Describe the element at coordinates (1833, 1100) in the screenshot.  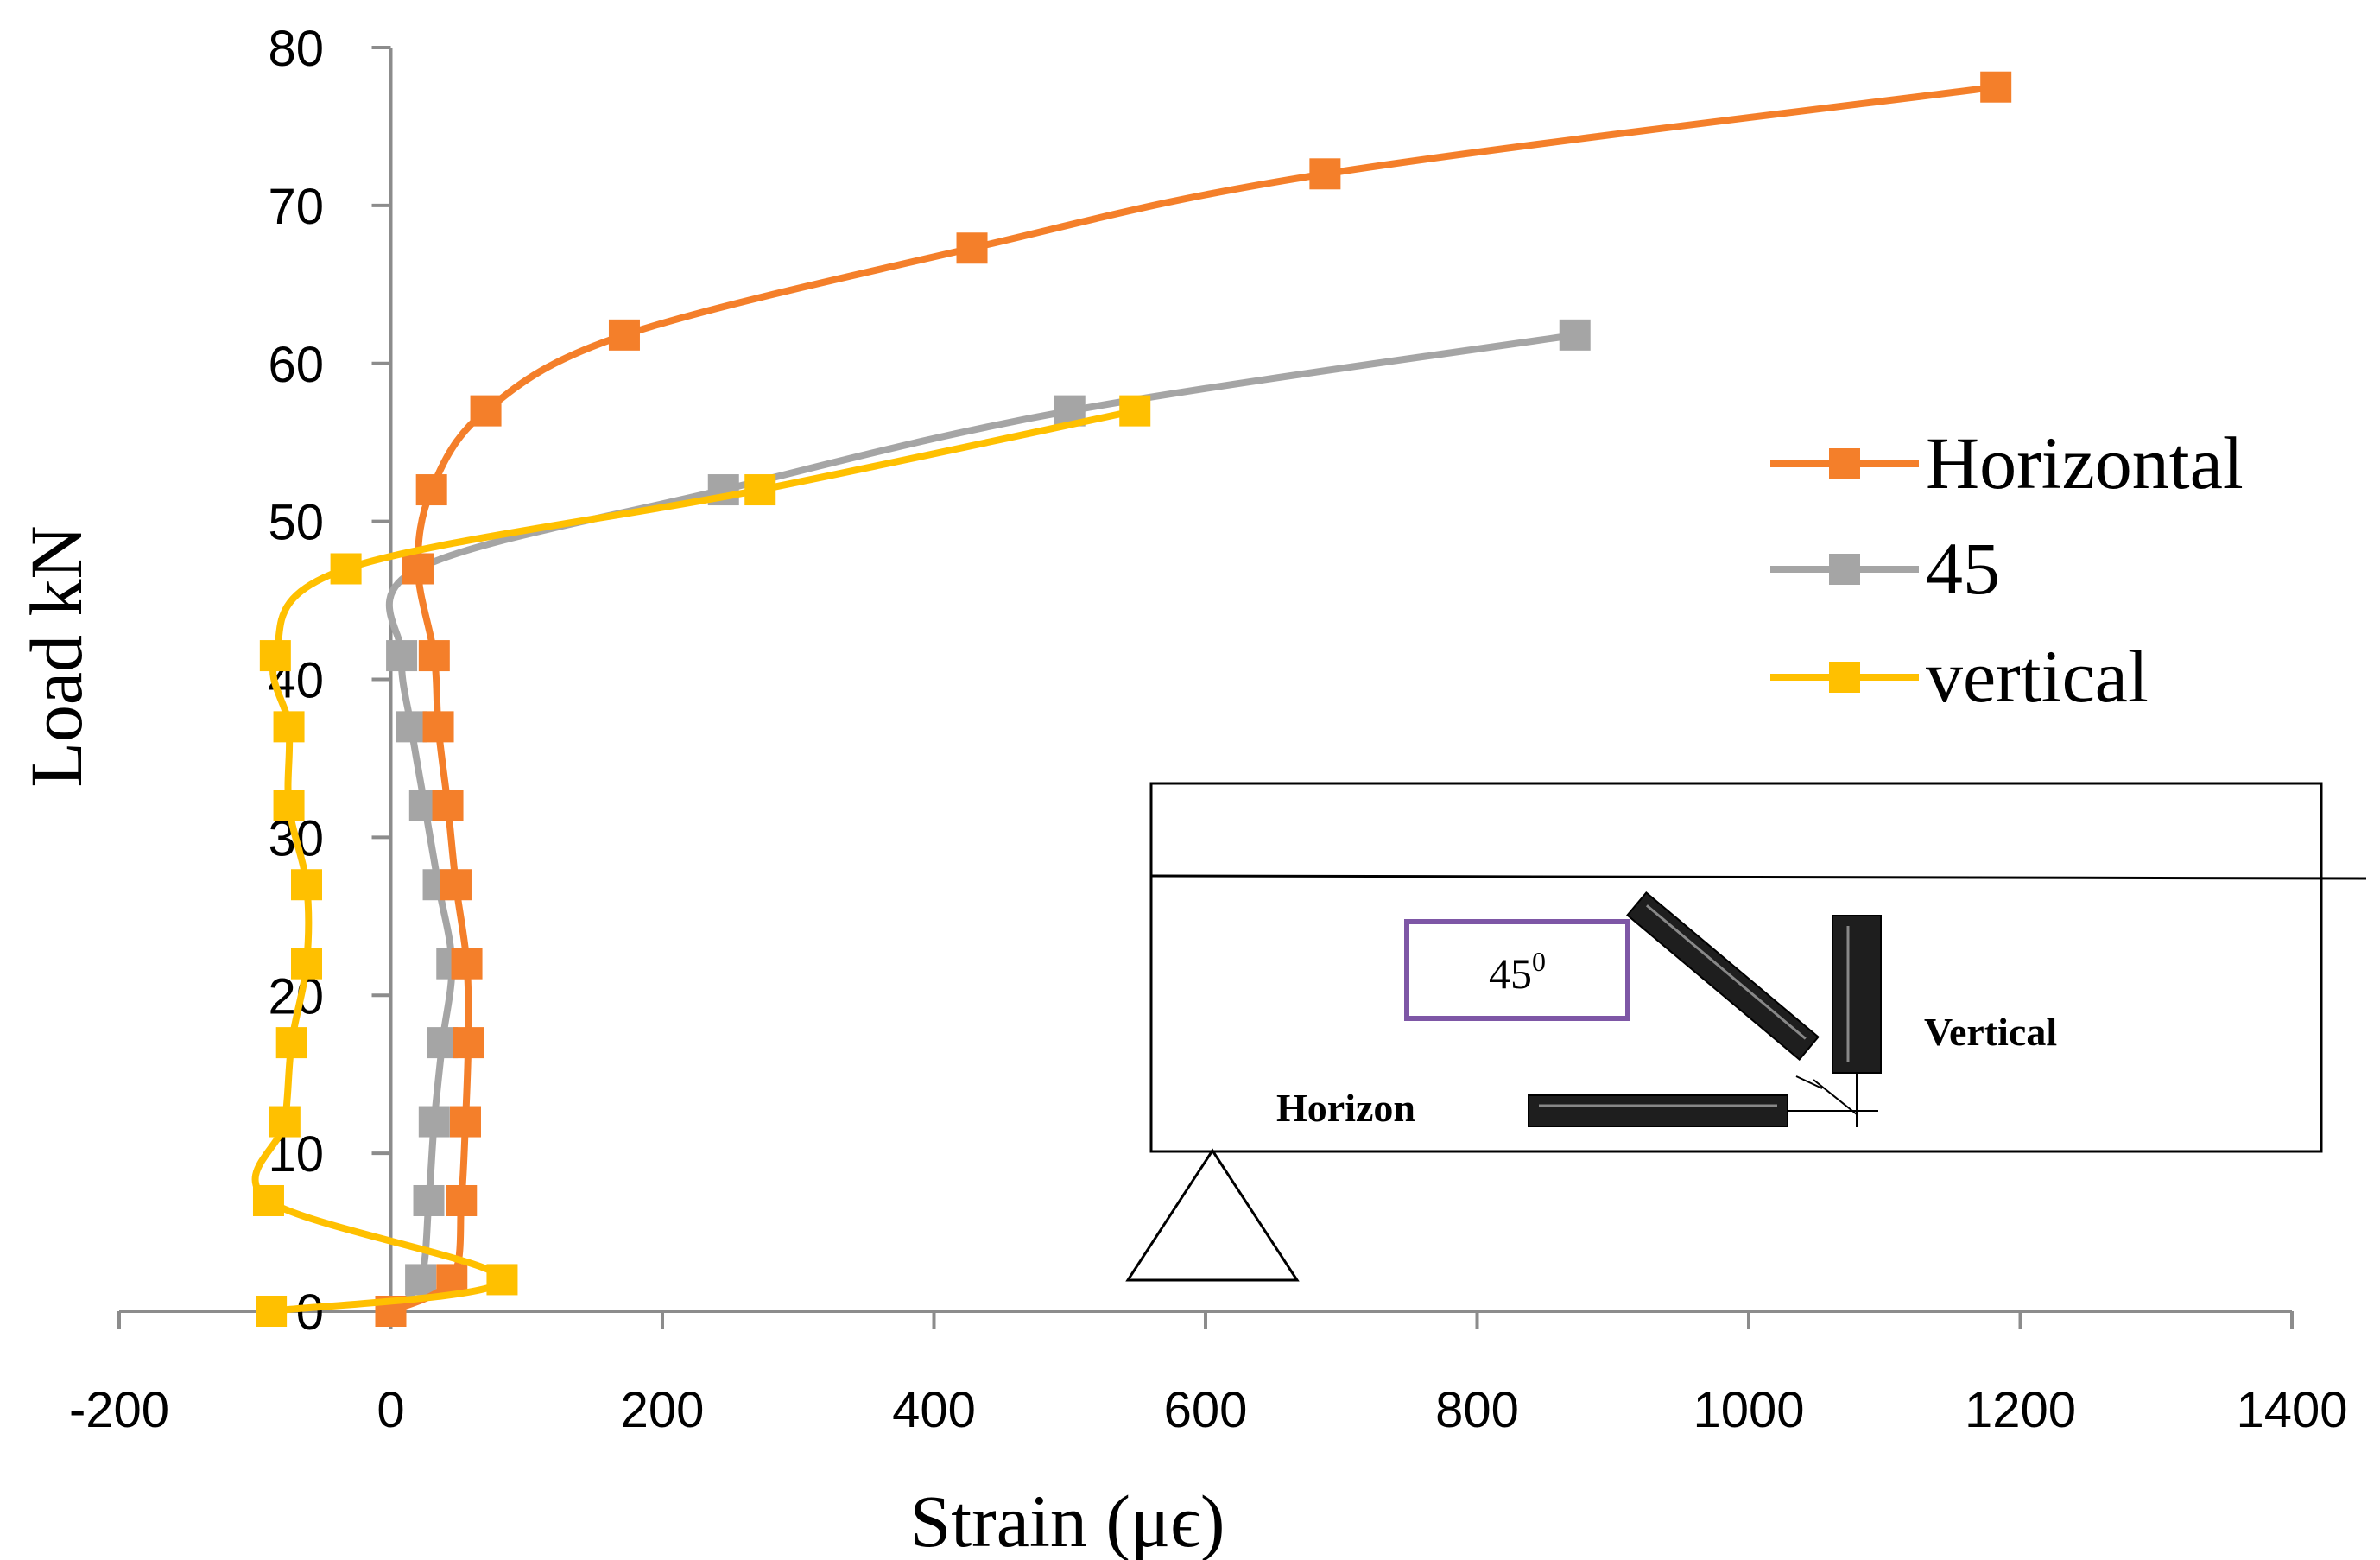
I see `gauge-centre-marker` at that location.